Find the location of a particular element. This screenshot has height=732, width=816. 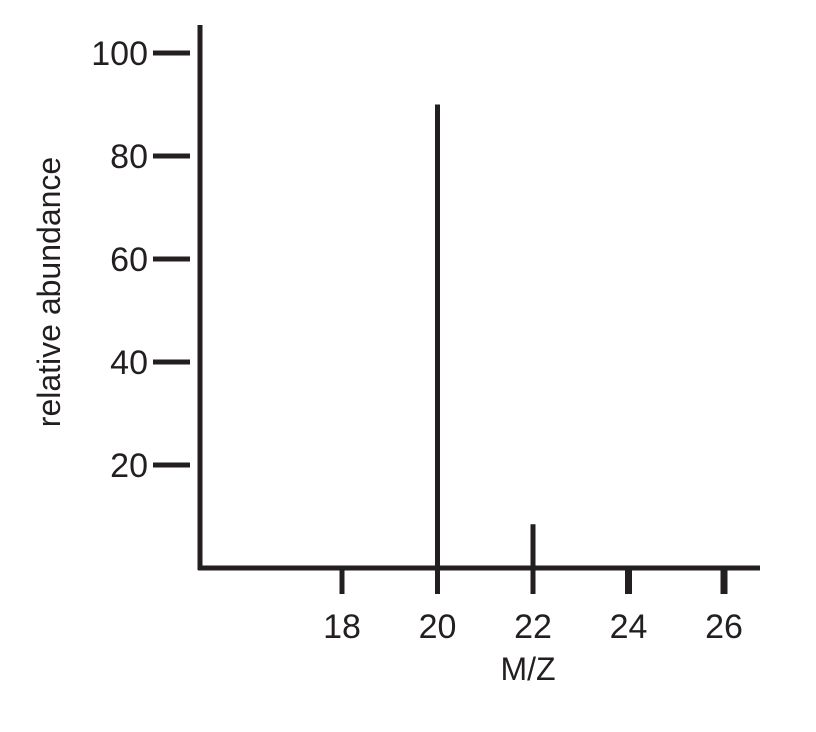

y-tick-label: 80 is located at coordinates (129, 157).